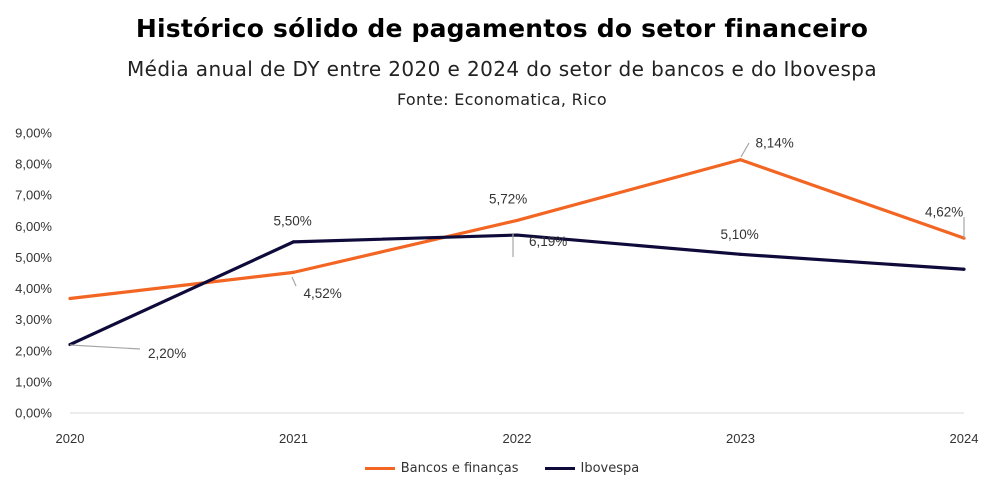  What do you see at coordinates (70, 438) in the screenshot?
I see `x-tick-label: 2020` at bounding box center [70, 438].